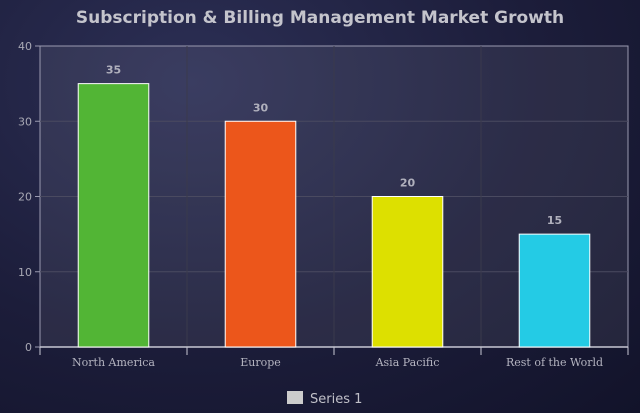  I want to click on data-label: 35, so click(113, 70).